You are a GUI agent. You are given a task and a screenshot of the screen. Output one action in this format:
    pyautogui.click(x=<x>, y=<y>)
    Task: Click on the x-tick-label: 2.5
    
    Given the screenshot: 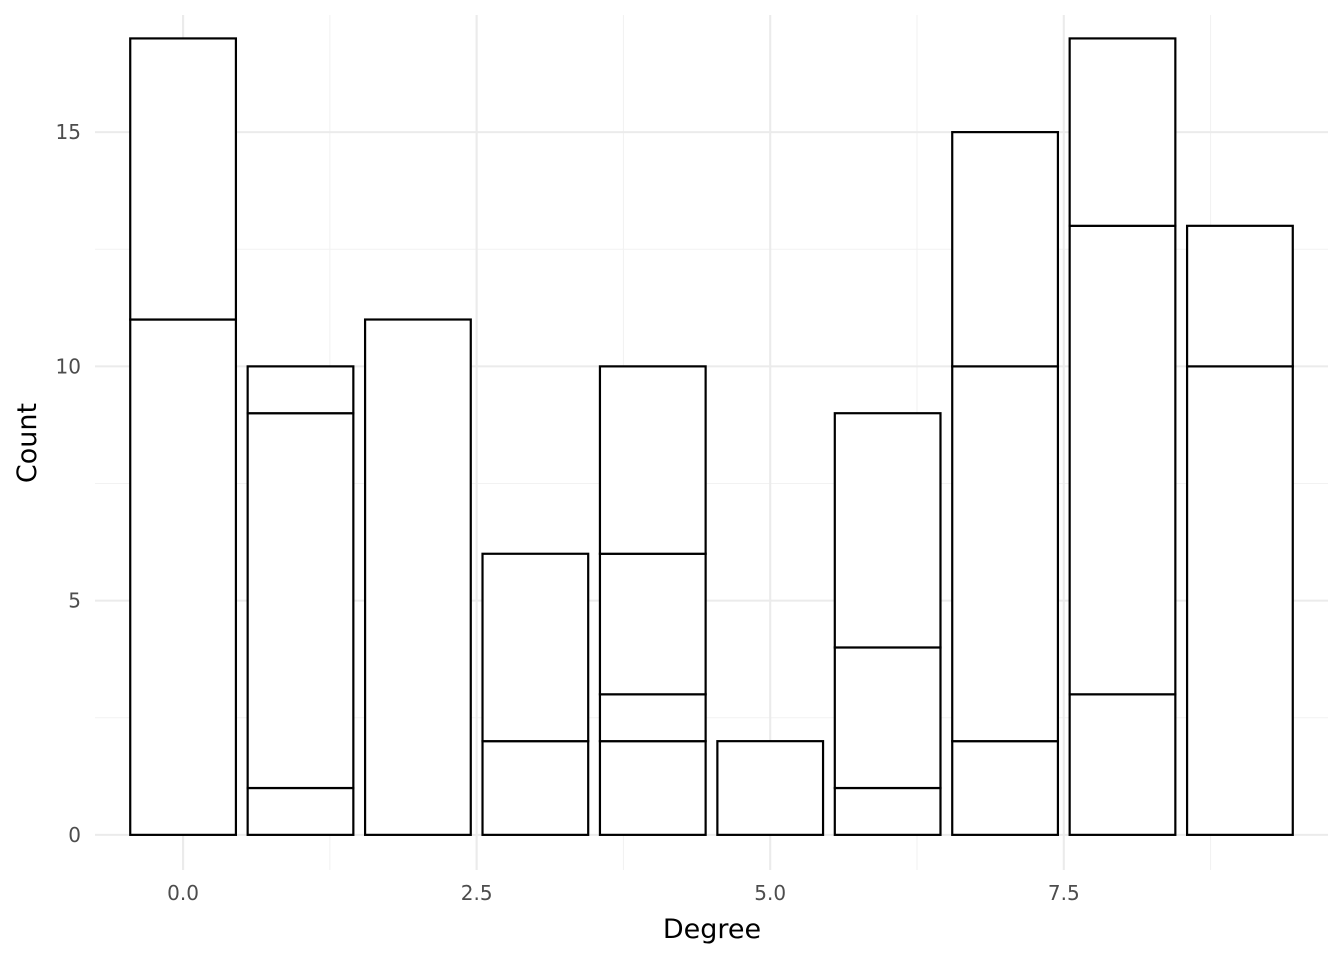 What is the action you would take?
    pyautogui.click(x=477, y=893)
    